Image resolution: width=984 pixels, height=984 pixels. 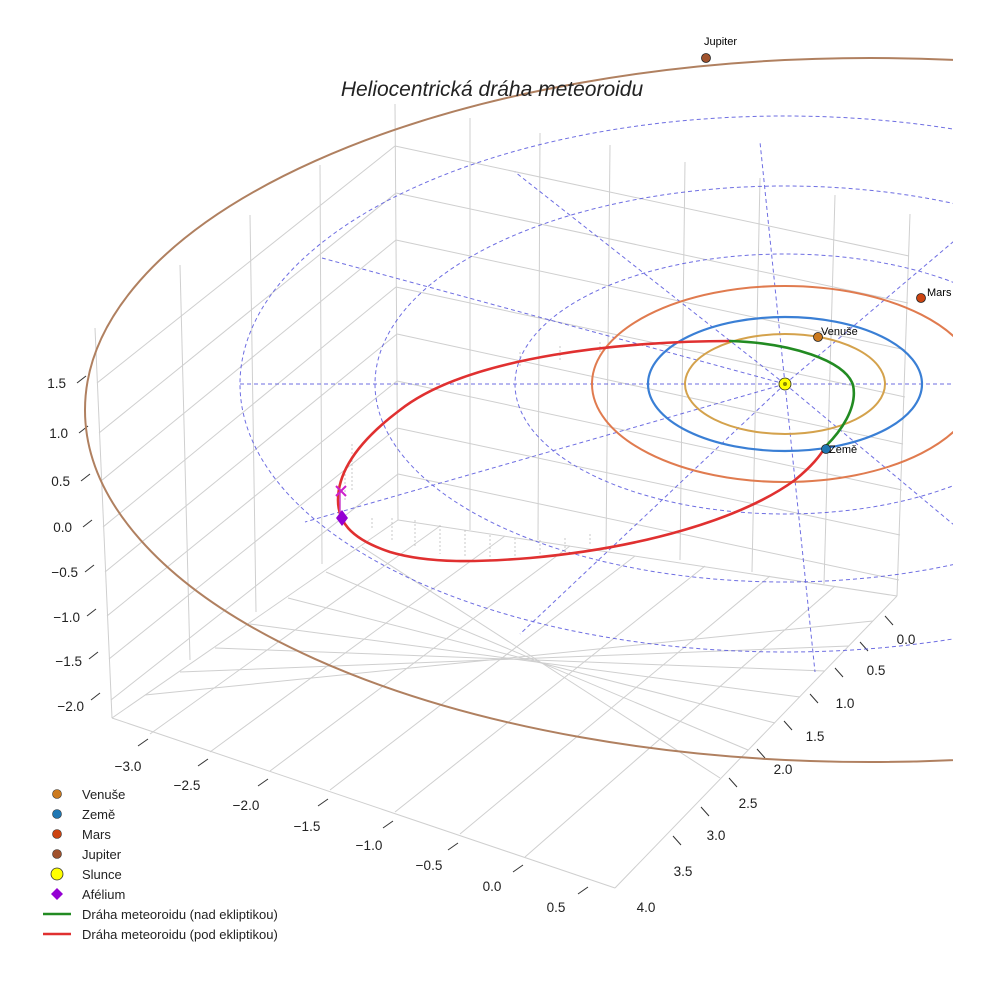 I want to click on x-tick-label: −2.5, so click(x=187, y=785).